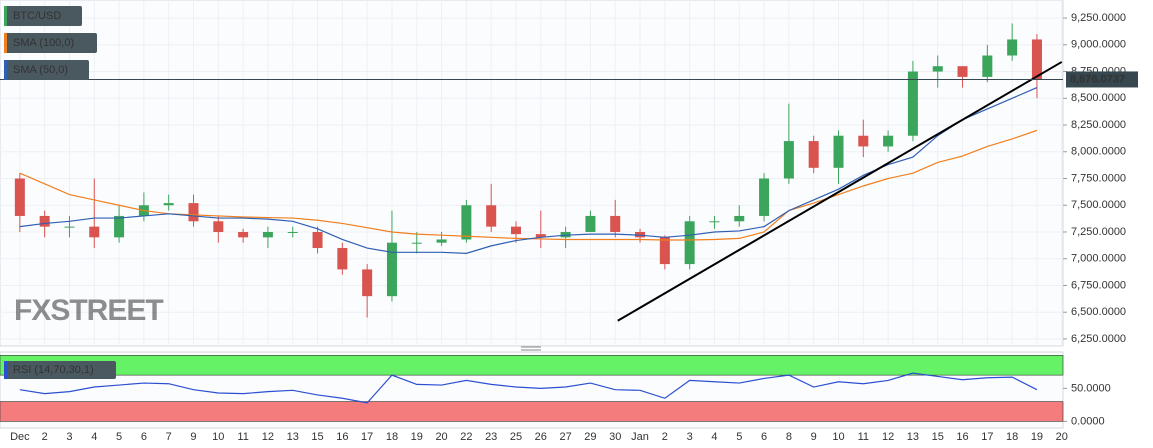 The height and width of the screenshot is (448, 1153). Describe the element at coordinates (1098, 312) in the screenshot. I see `y-tick-label: 6,500.0000` at that location.